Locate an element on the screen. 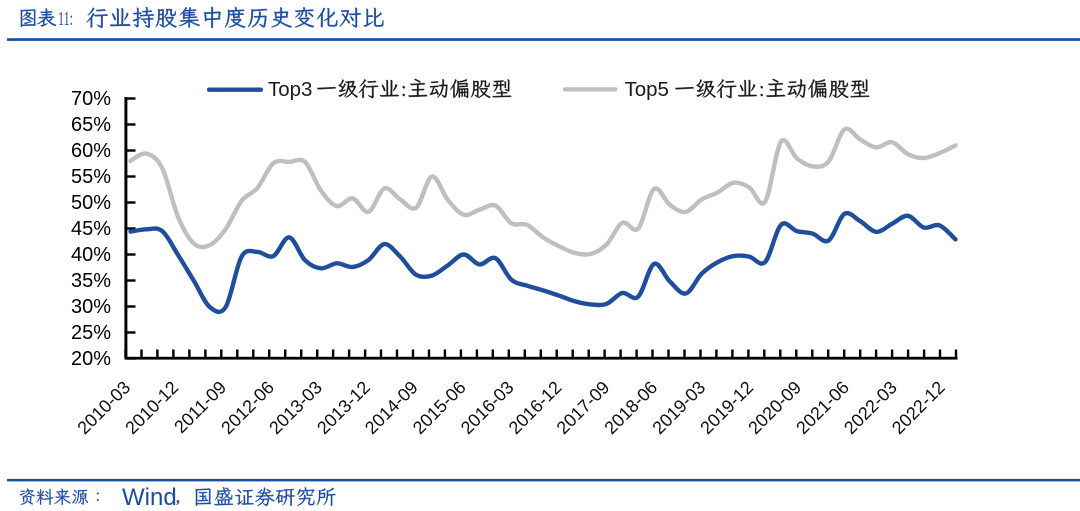  svg-text: 50% is located at coordinates (91, 203).